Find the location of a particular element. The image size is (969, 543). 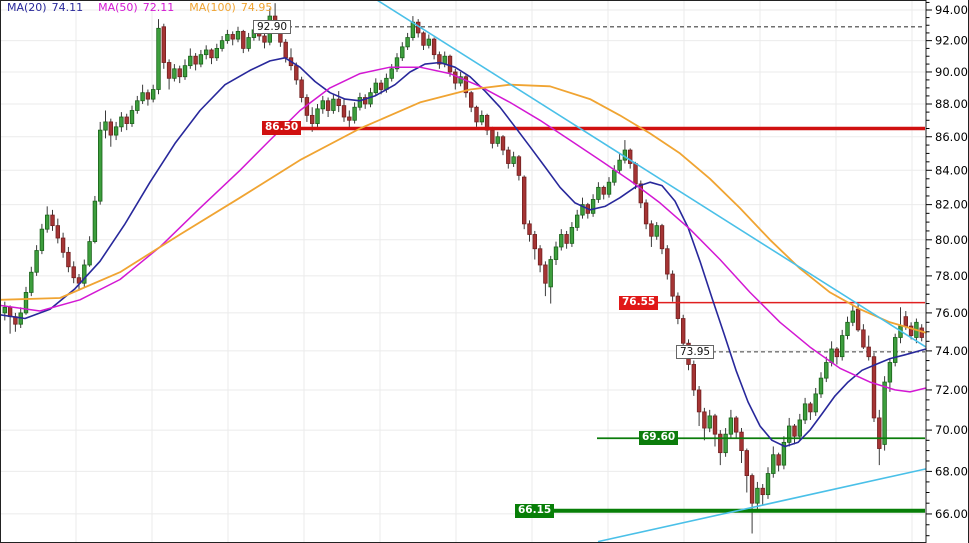

price-level-label-66-15: 66.15 is located at coordinates (535, 510).